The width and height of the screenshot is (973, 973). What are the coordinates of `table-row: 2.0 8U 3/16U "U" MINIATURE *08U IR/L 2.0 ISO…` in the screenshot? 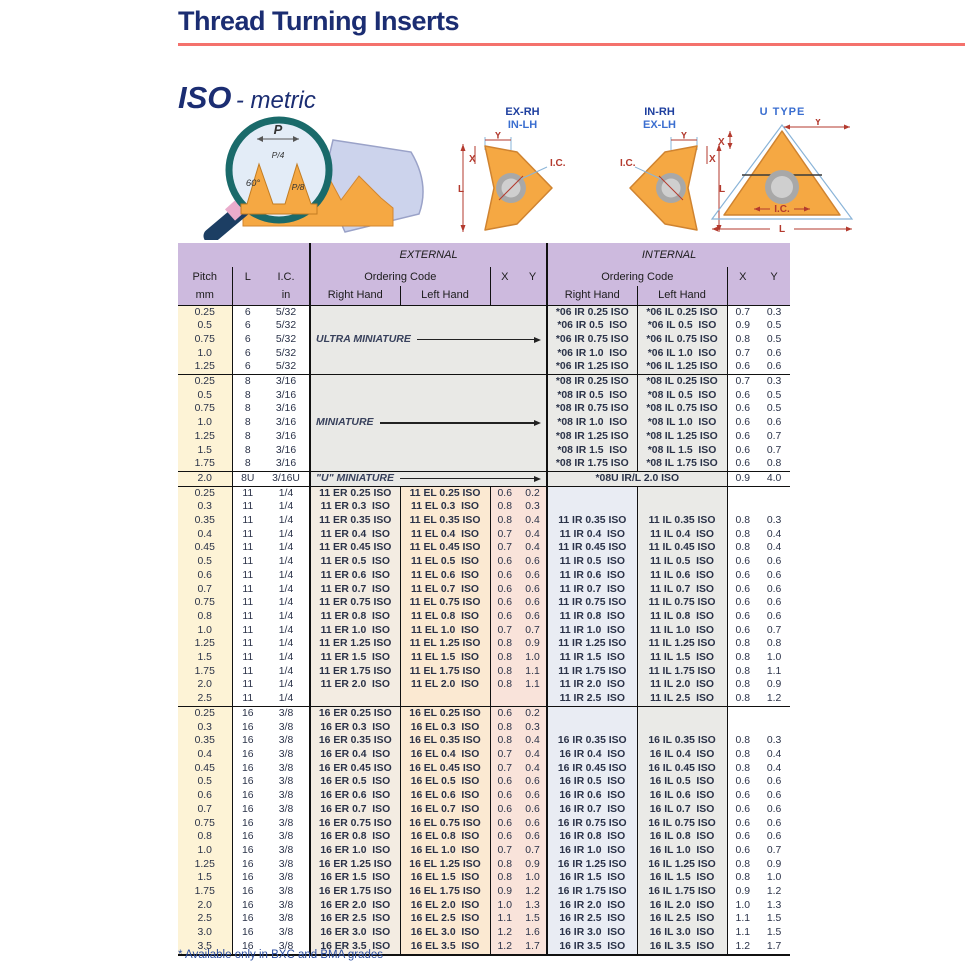 It's located at (484, 478).